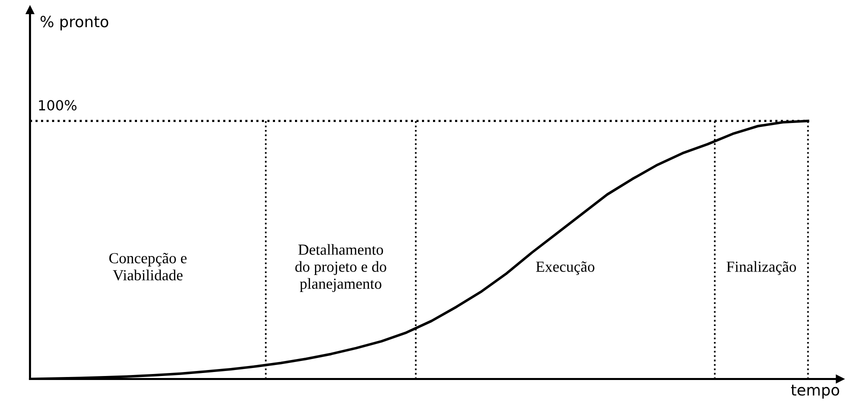  What do you see at coordinates (815, 391) in the screenshot?
I see `x-axis-title: tempo` at bounding box center [815, 391].